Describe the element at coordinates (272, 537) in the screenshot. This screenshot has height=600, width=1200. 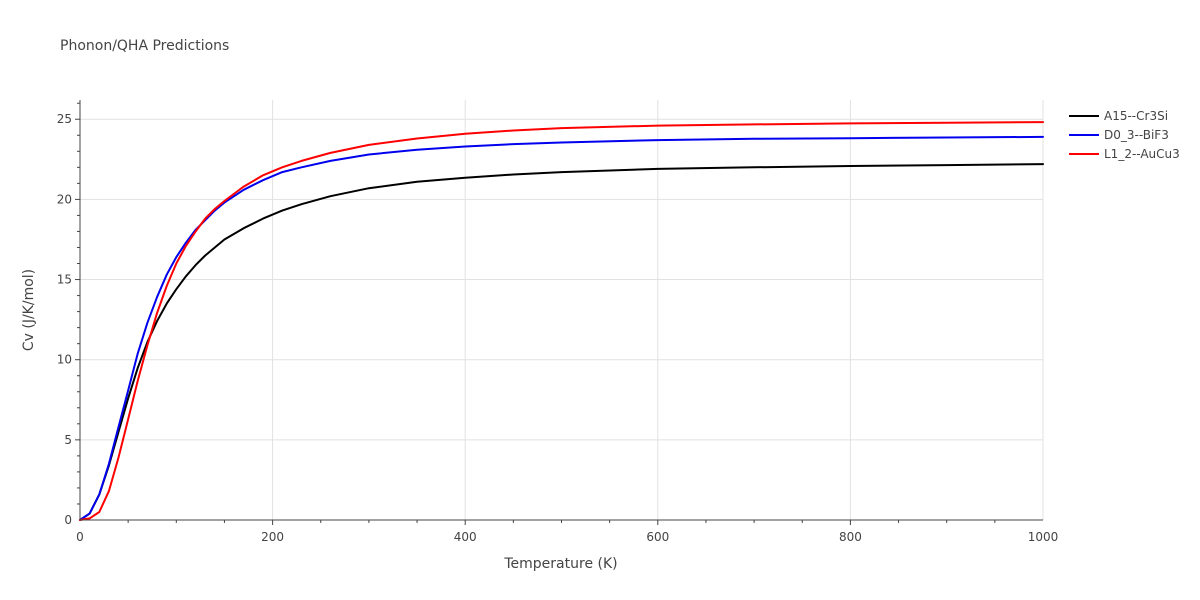
I see `x-tick-label: 200` at that location.